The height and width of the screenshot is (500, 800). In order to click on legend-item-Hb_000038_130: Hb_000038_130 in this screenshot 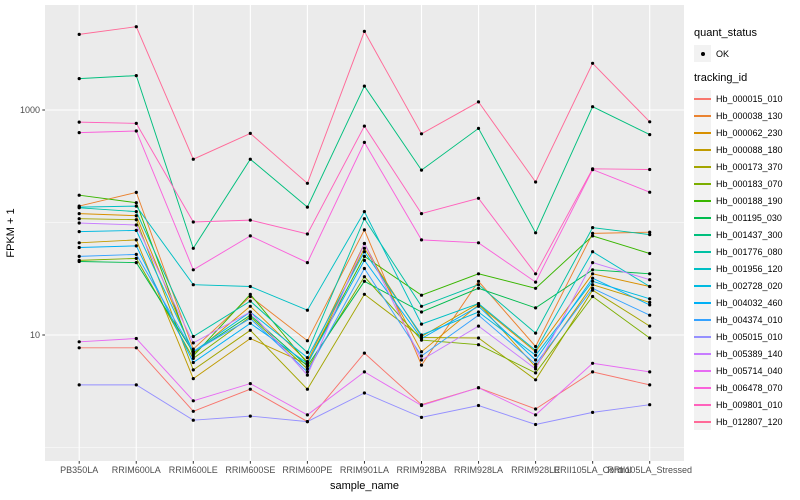, I will do `click(746, 115)`.